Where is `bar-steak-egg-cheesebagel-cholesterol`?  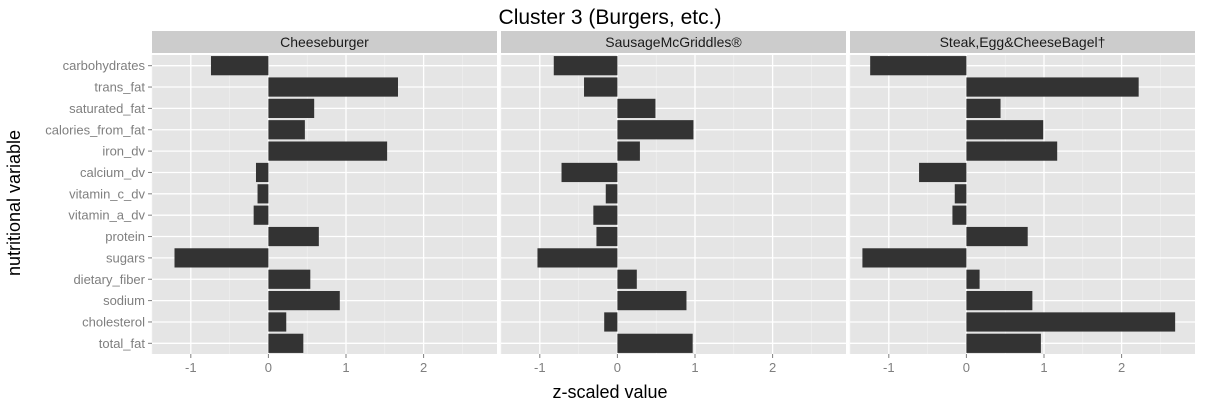 bar-steak-egg-cheesebagel-cholesterol is located at coordinates (1071, 322).